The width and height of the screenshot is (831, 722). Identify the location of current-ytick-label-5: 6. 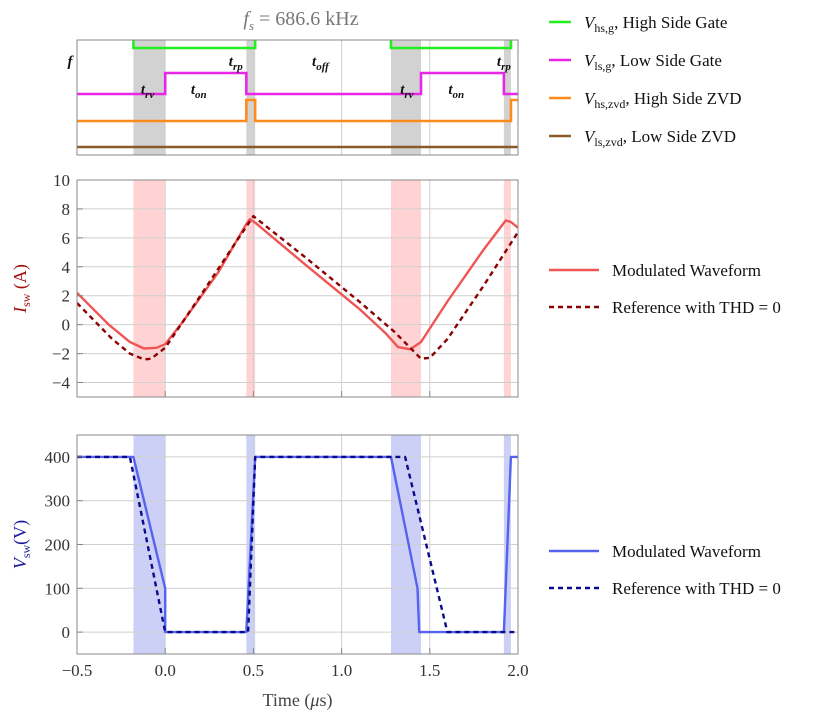
(66, 238).